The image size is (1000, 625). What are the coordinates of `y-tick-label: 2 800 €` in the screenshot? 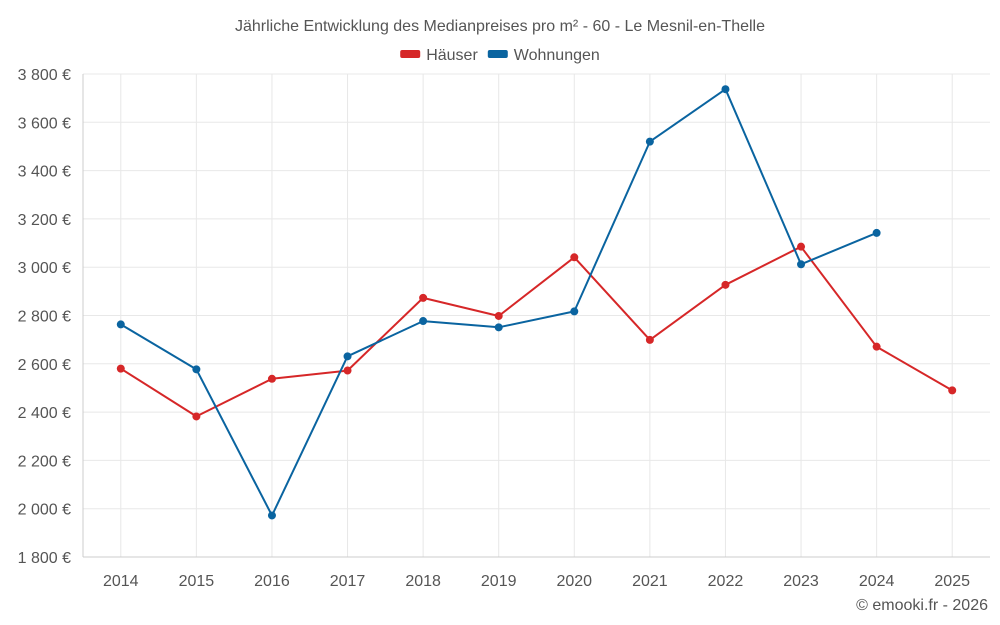 It's located at (44, 317).